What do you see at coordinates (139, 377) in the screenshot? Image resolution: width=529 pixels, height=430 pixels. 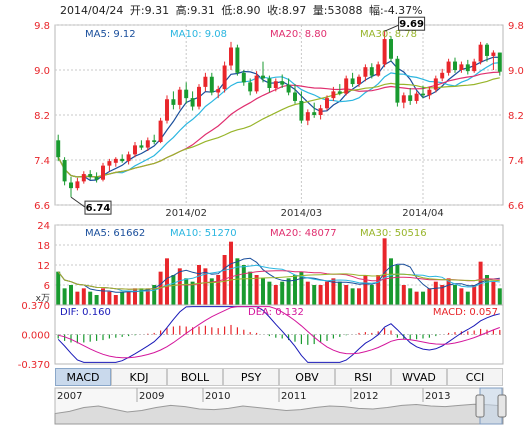 I see `indicator-tab-kdj: KDJ` at bounding box center [139, 377].